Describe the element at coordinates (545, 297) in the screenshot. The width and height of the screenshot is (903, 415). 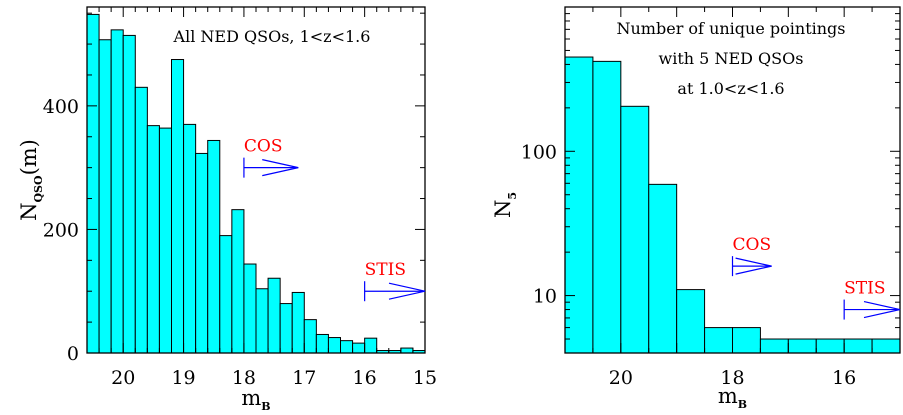
I see `y-tick-label: 10` at that location.